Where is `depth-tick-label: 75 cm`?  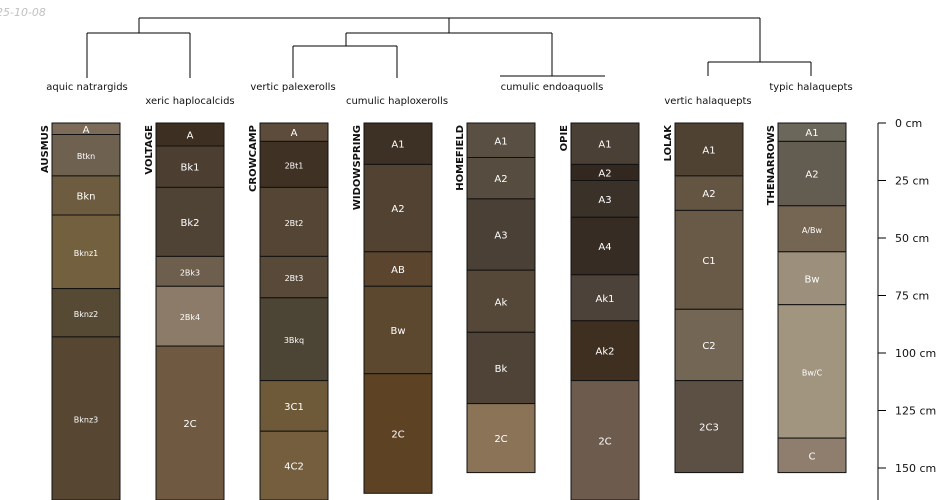
depth-tick-label: 75 cm is located at coordinates (912, 296).